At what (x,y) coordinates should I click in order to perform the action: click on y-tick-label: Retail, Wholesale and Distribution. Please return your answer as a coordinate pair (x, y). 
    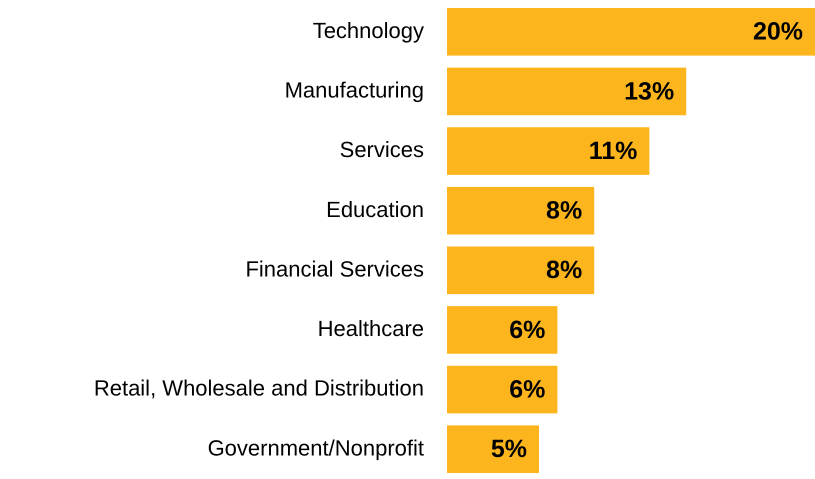
    Looking at the image, I should click on (259, 388).